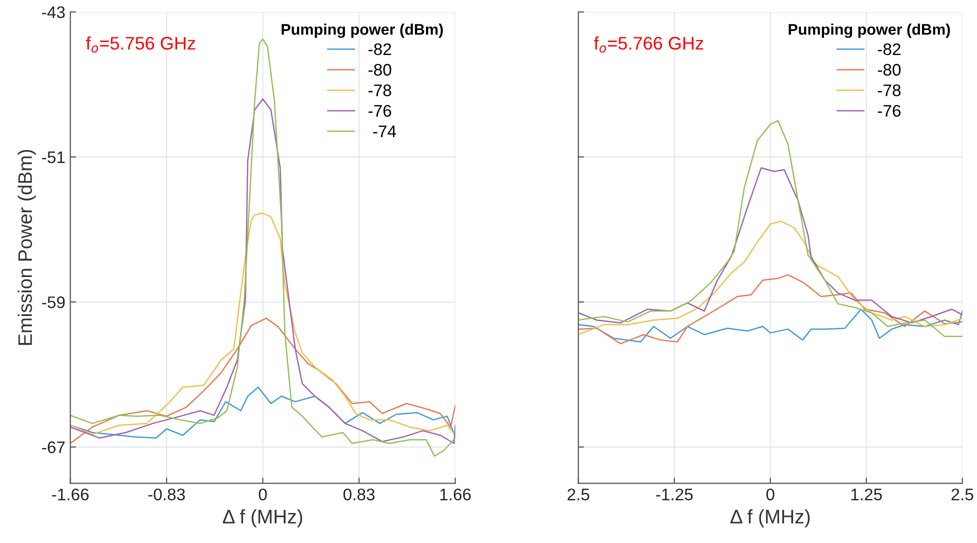 This screenshot has height=543, width=977. I want to click on x-tick-label: -0.83, so click(166, 494).